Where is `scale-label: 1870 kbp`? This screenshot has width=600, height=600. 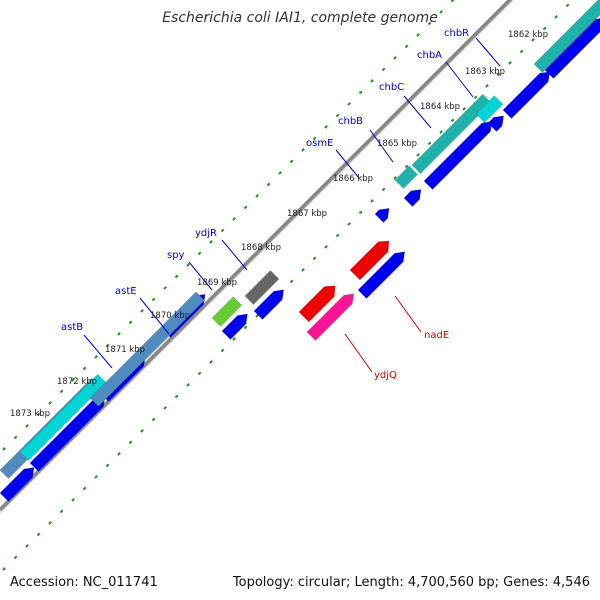 scale-label: 1870 kbp is located at coordinates (170, 316).